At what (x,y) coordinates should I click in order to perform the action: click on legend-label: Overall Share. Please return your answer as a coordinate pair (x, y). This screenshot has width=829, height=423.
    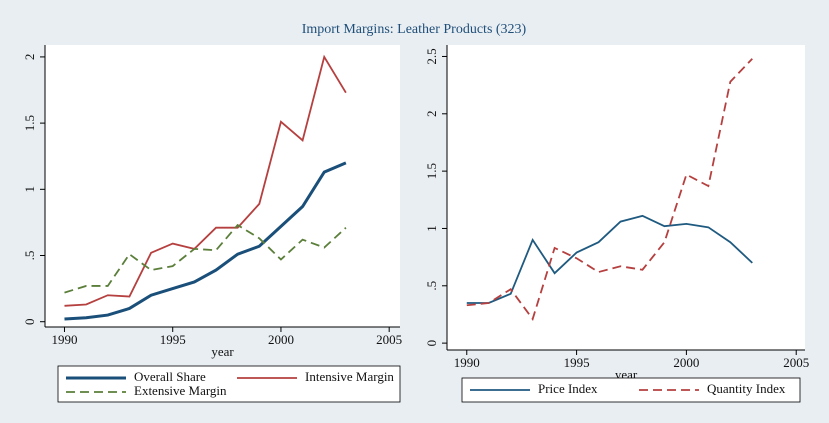
    Looking at the image, I should click on (170, 376).